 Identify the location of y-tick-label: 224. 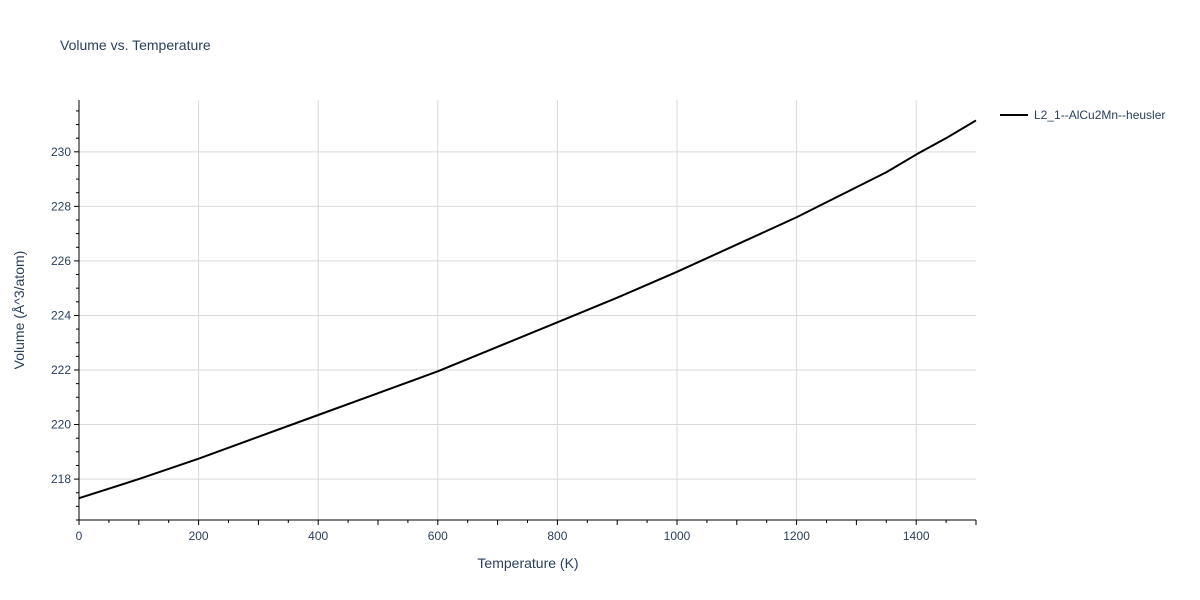
(61, 315).